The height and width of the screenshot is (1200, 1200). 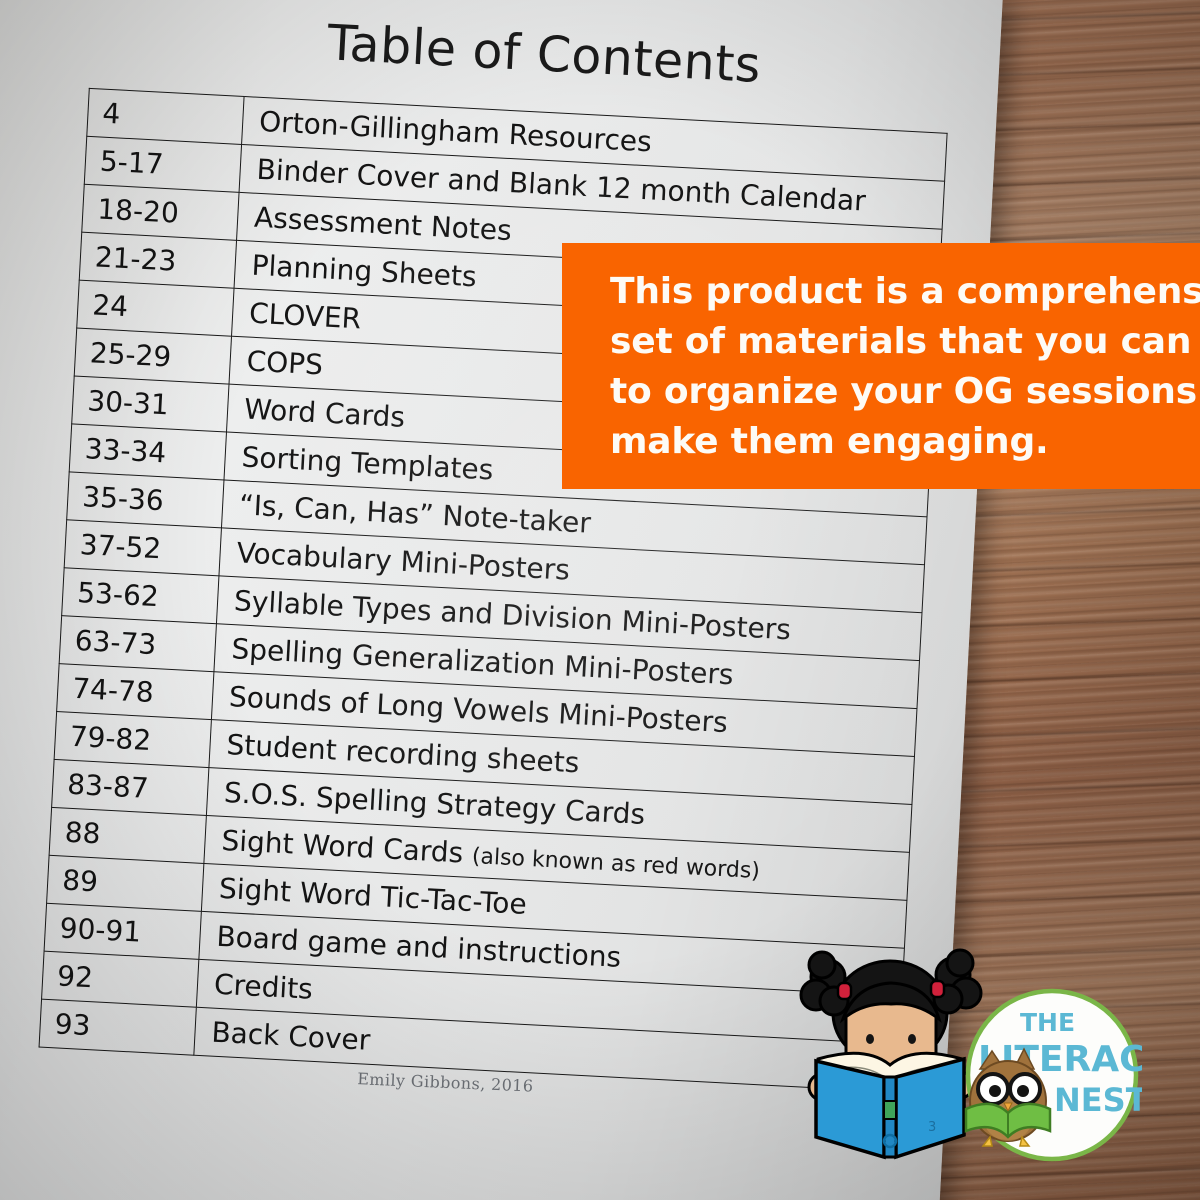 What do you see at coordinates (148, 451) in the screenshot?
I see `toc-page-range: 33-34` at bounding box center [148, 451].